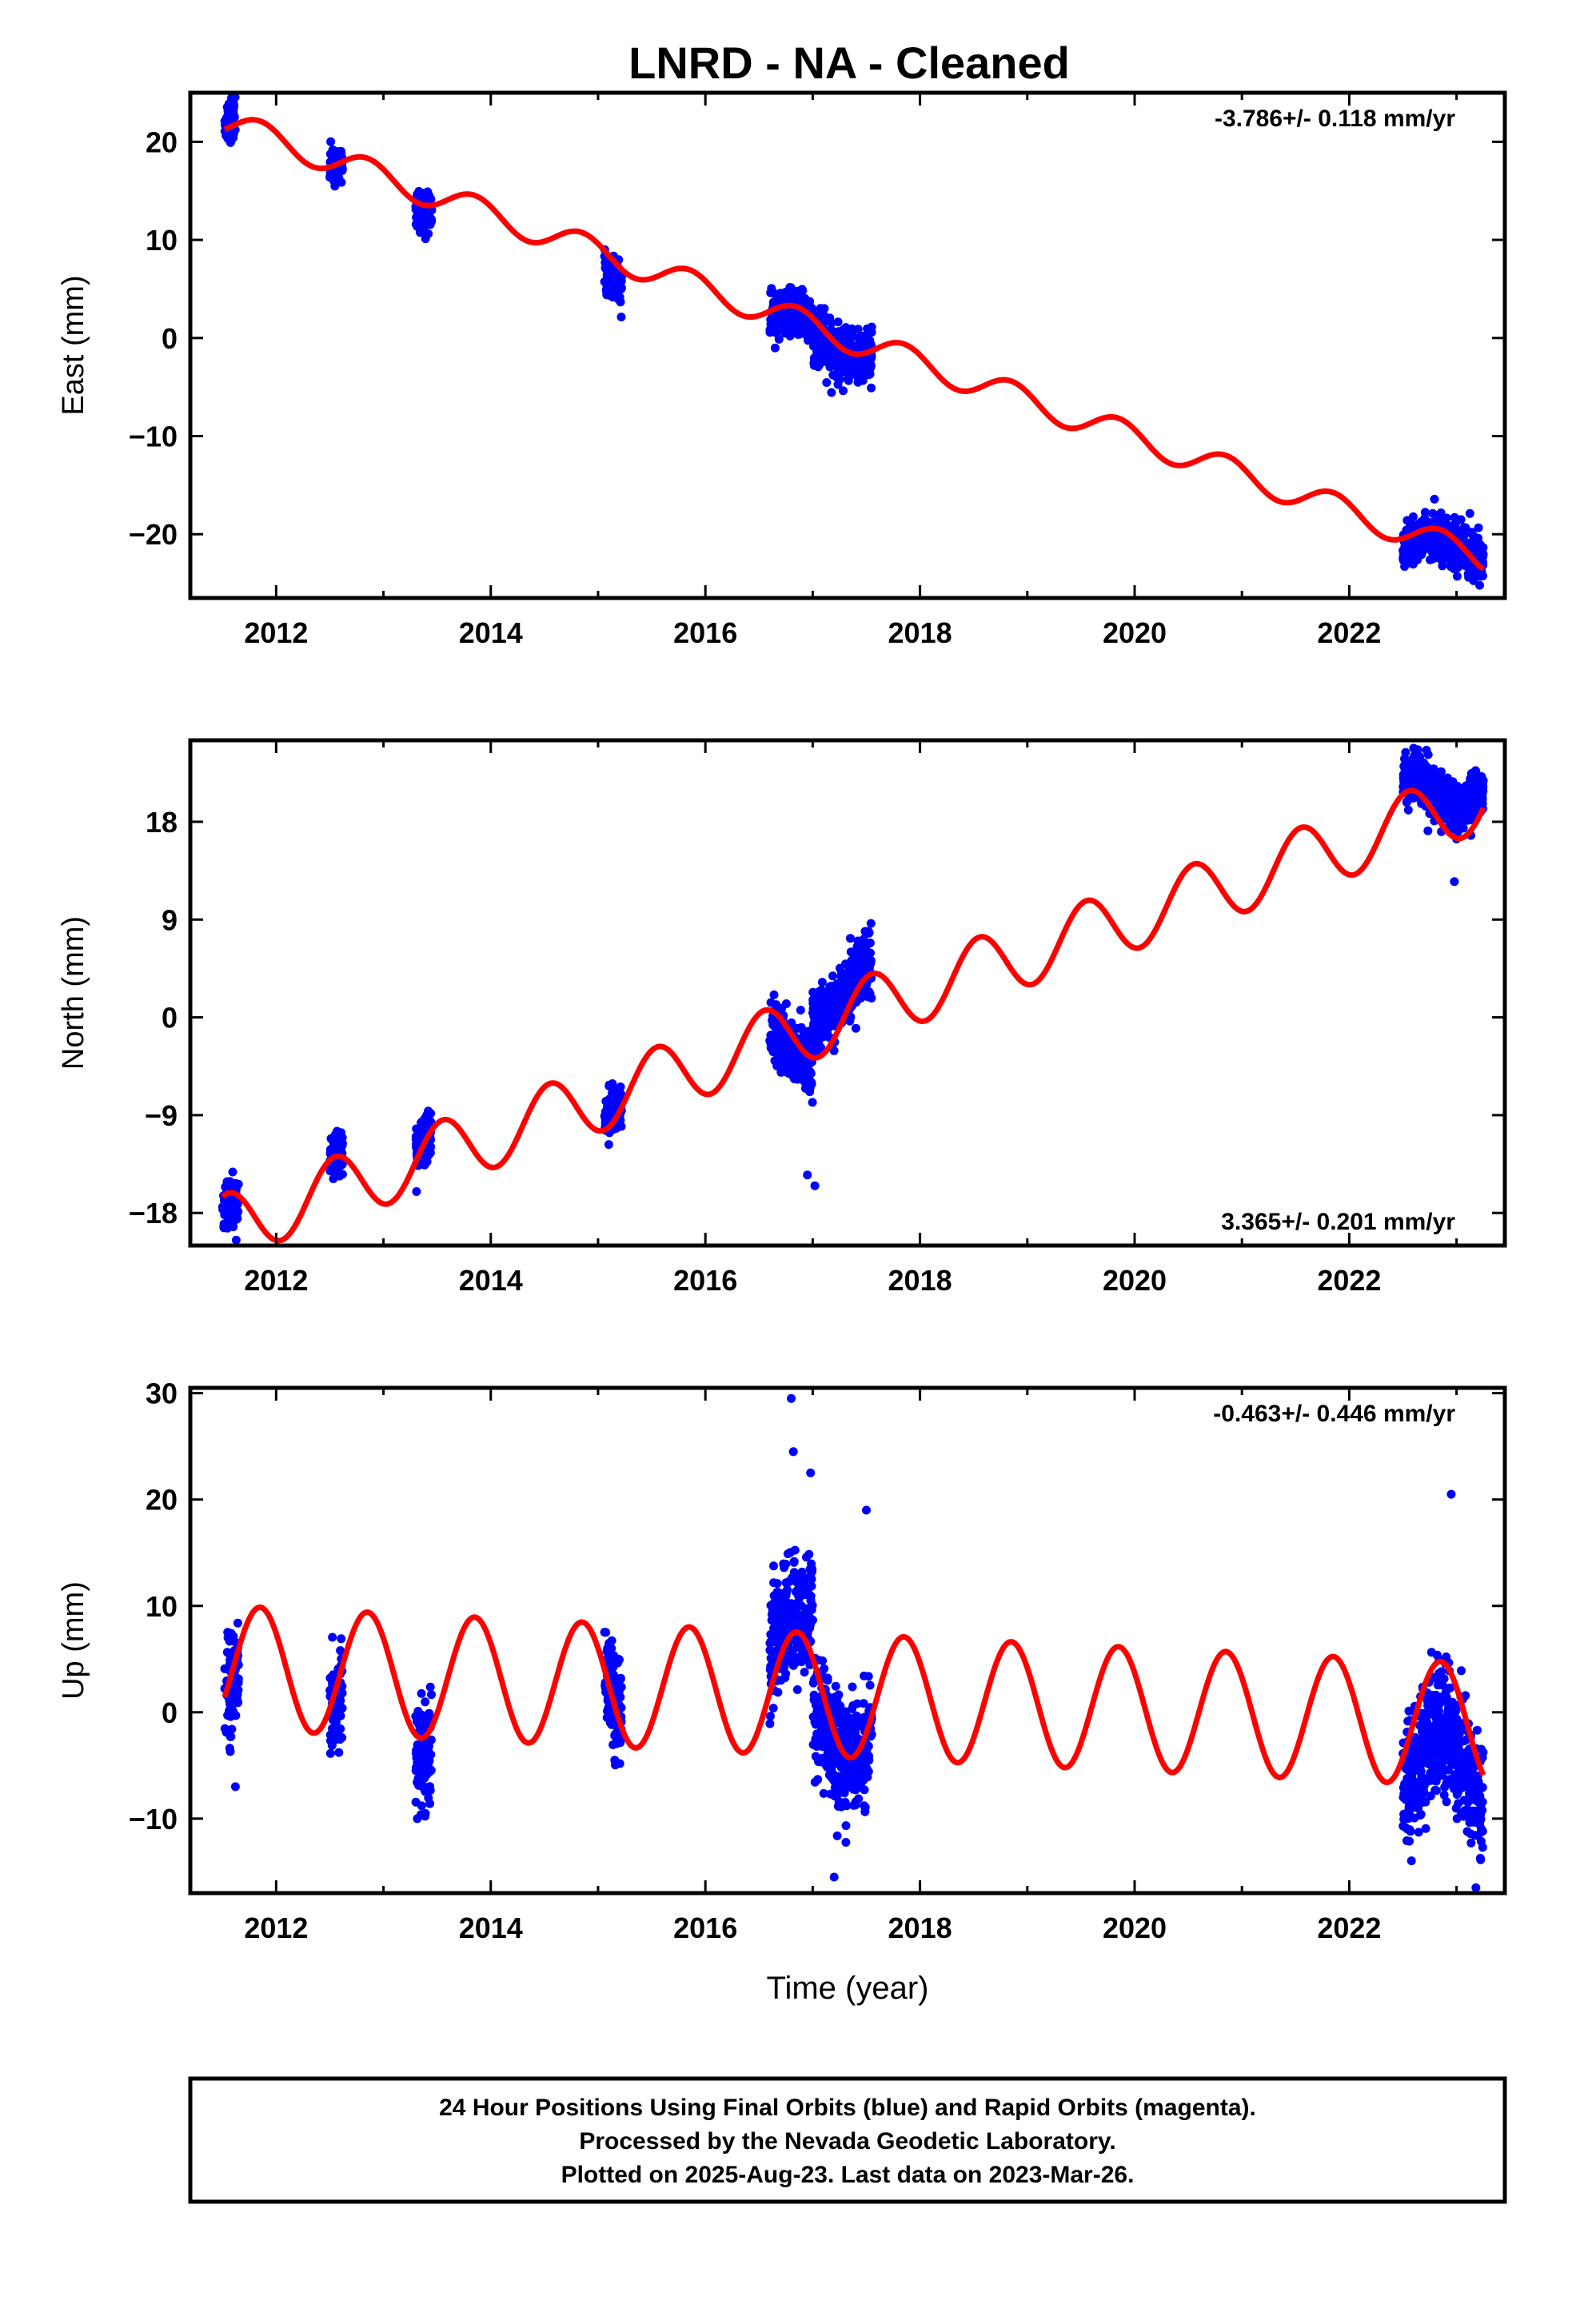 This screenshot has width=1580, height=2324. What do you see at coordinates (491, 1280) in the screenshot?
I see `x-tick-label: 2014` at bounding box center [491, 1280].